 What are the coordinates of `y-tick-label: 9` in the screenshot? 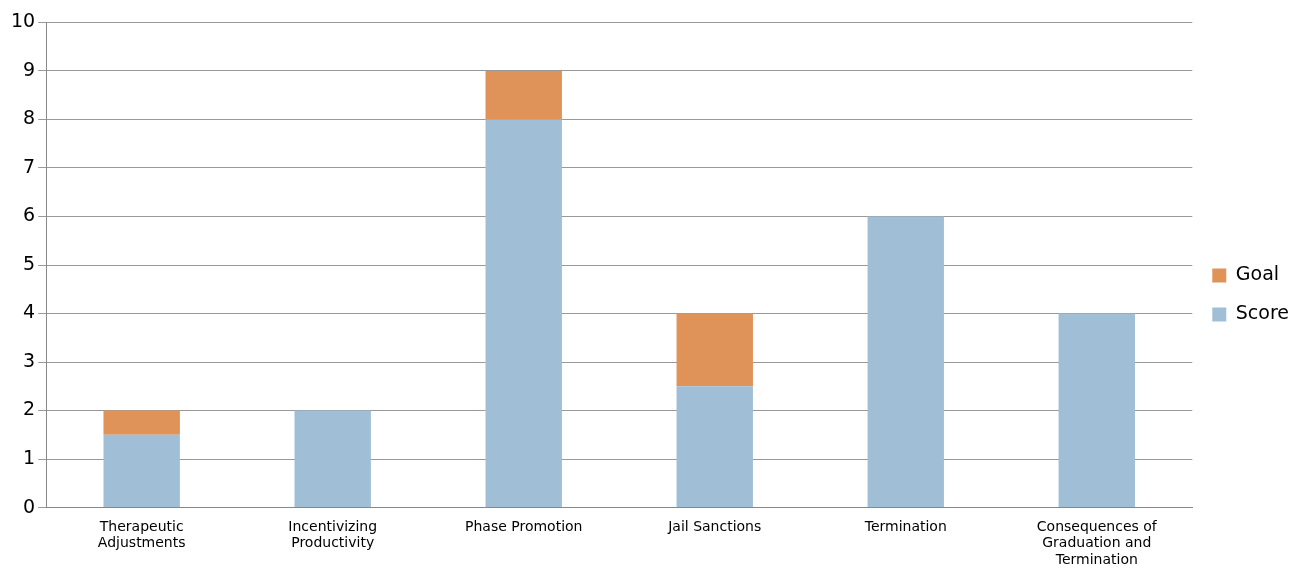 It's located at (29, 68).